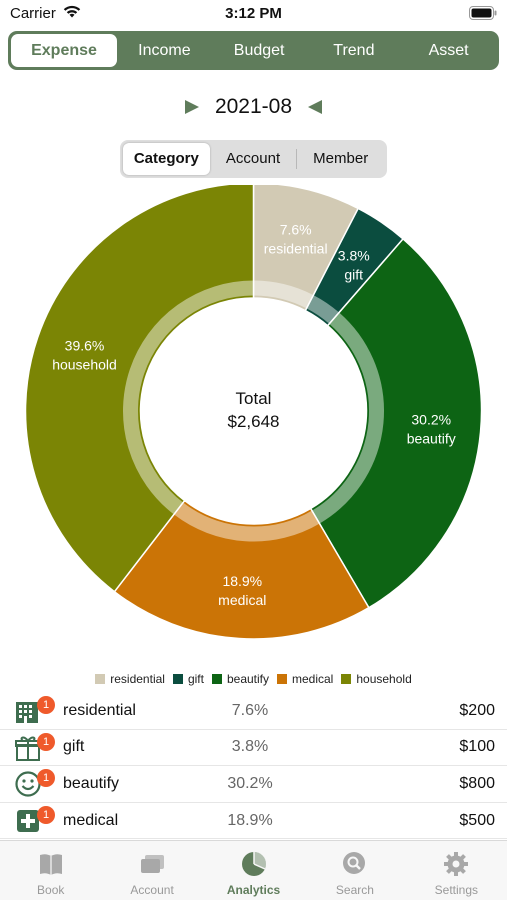 The height and width of the screenshot is (900, 507). Describe the element at coordinates (347, 418) in the screenshot. I see `pie-inner-ring-beautify` at that location.